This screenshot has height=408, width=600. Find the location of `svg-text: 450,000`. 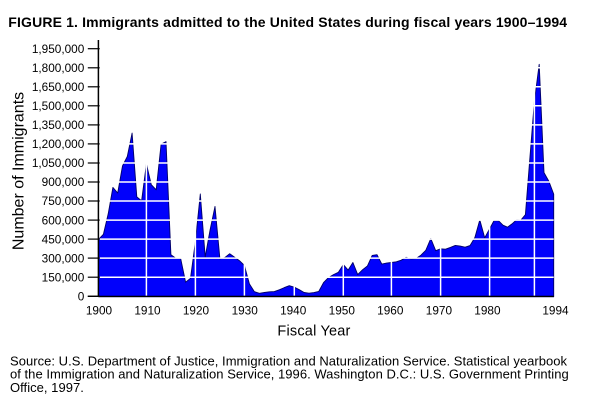

svg-text: 450,000 is located at coordinates (63, 239).